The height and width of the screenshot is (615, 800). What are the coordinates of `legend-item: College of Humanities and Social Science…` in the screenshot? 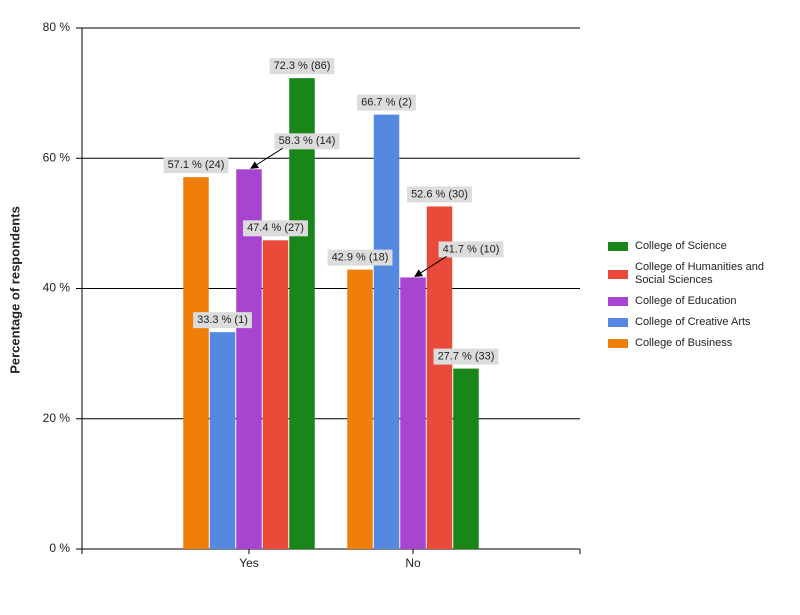 It's located at (689, 274).